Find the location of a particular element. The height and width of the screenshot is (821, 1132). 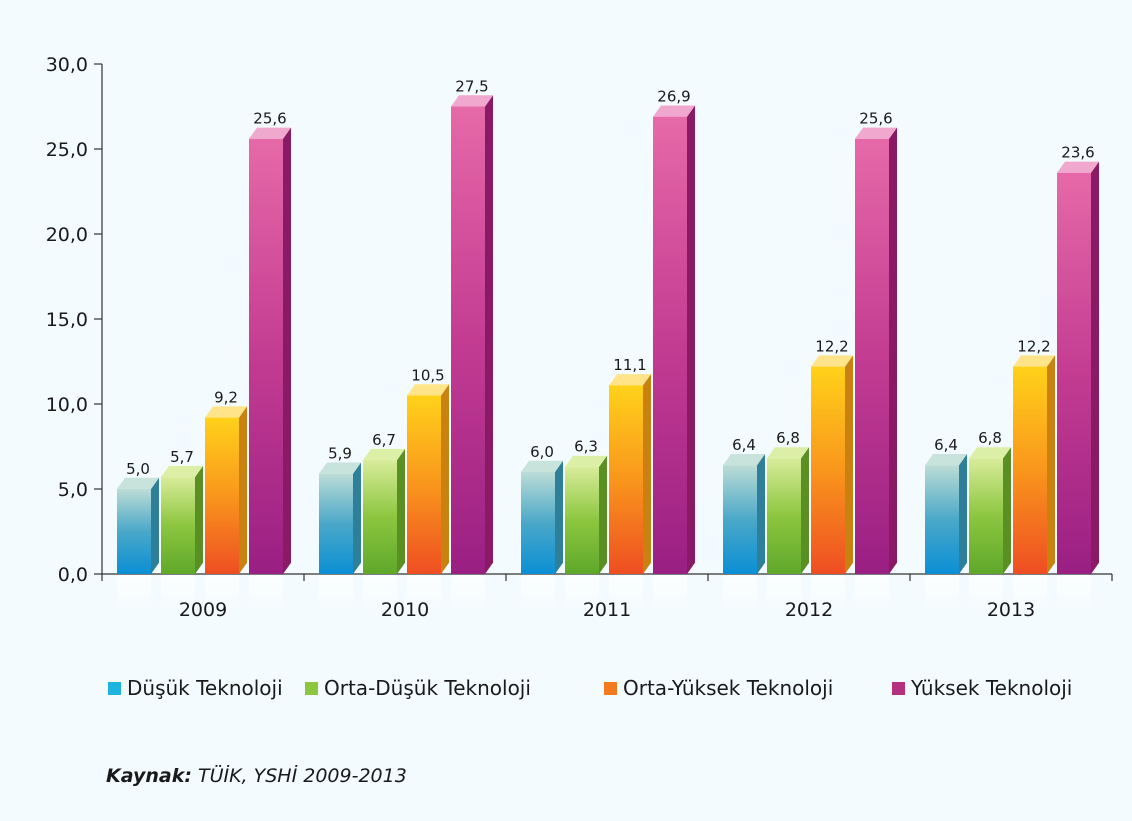

x-tick-label: 2010 is located at coordinates (405, 610).